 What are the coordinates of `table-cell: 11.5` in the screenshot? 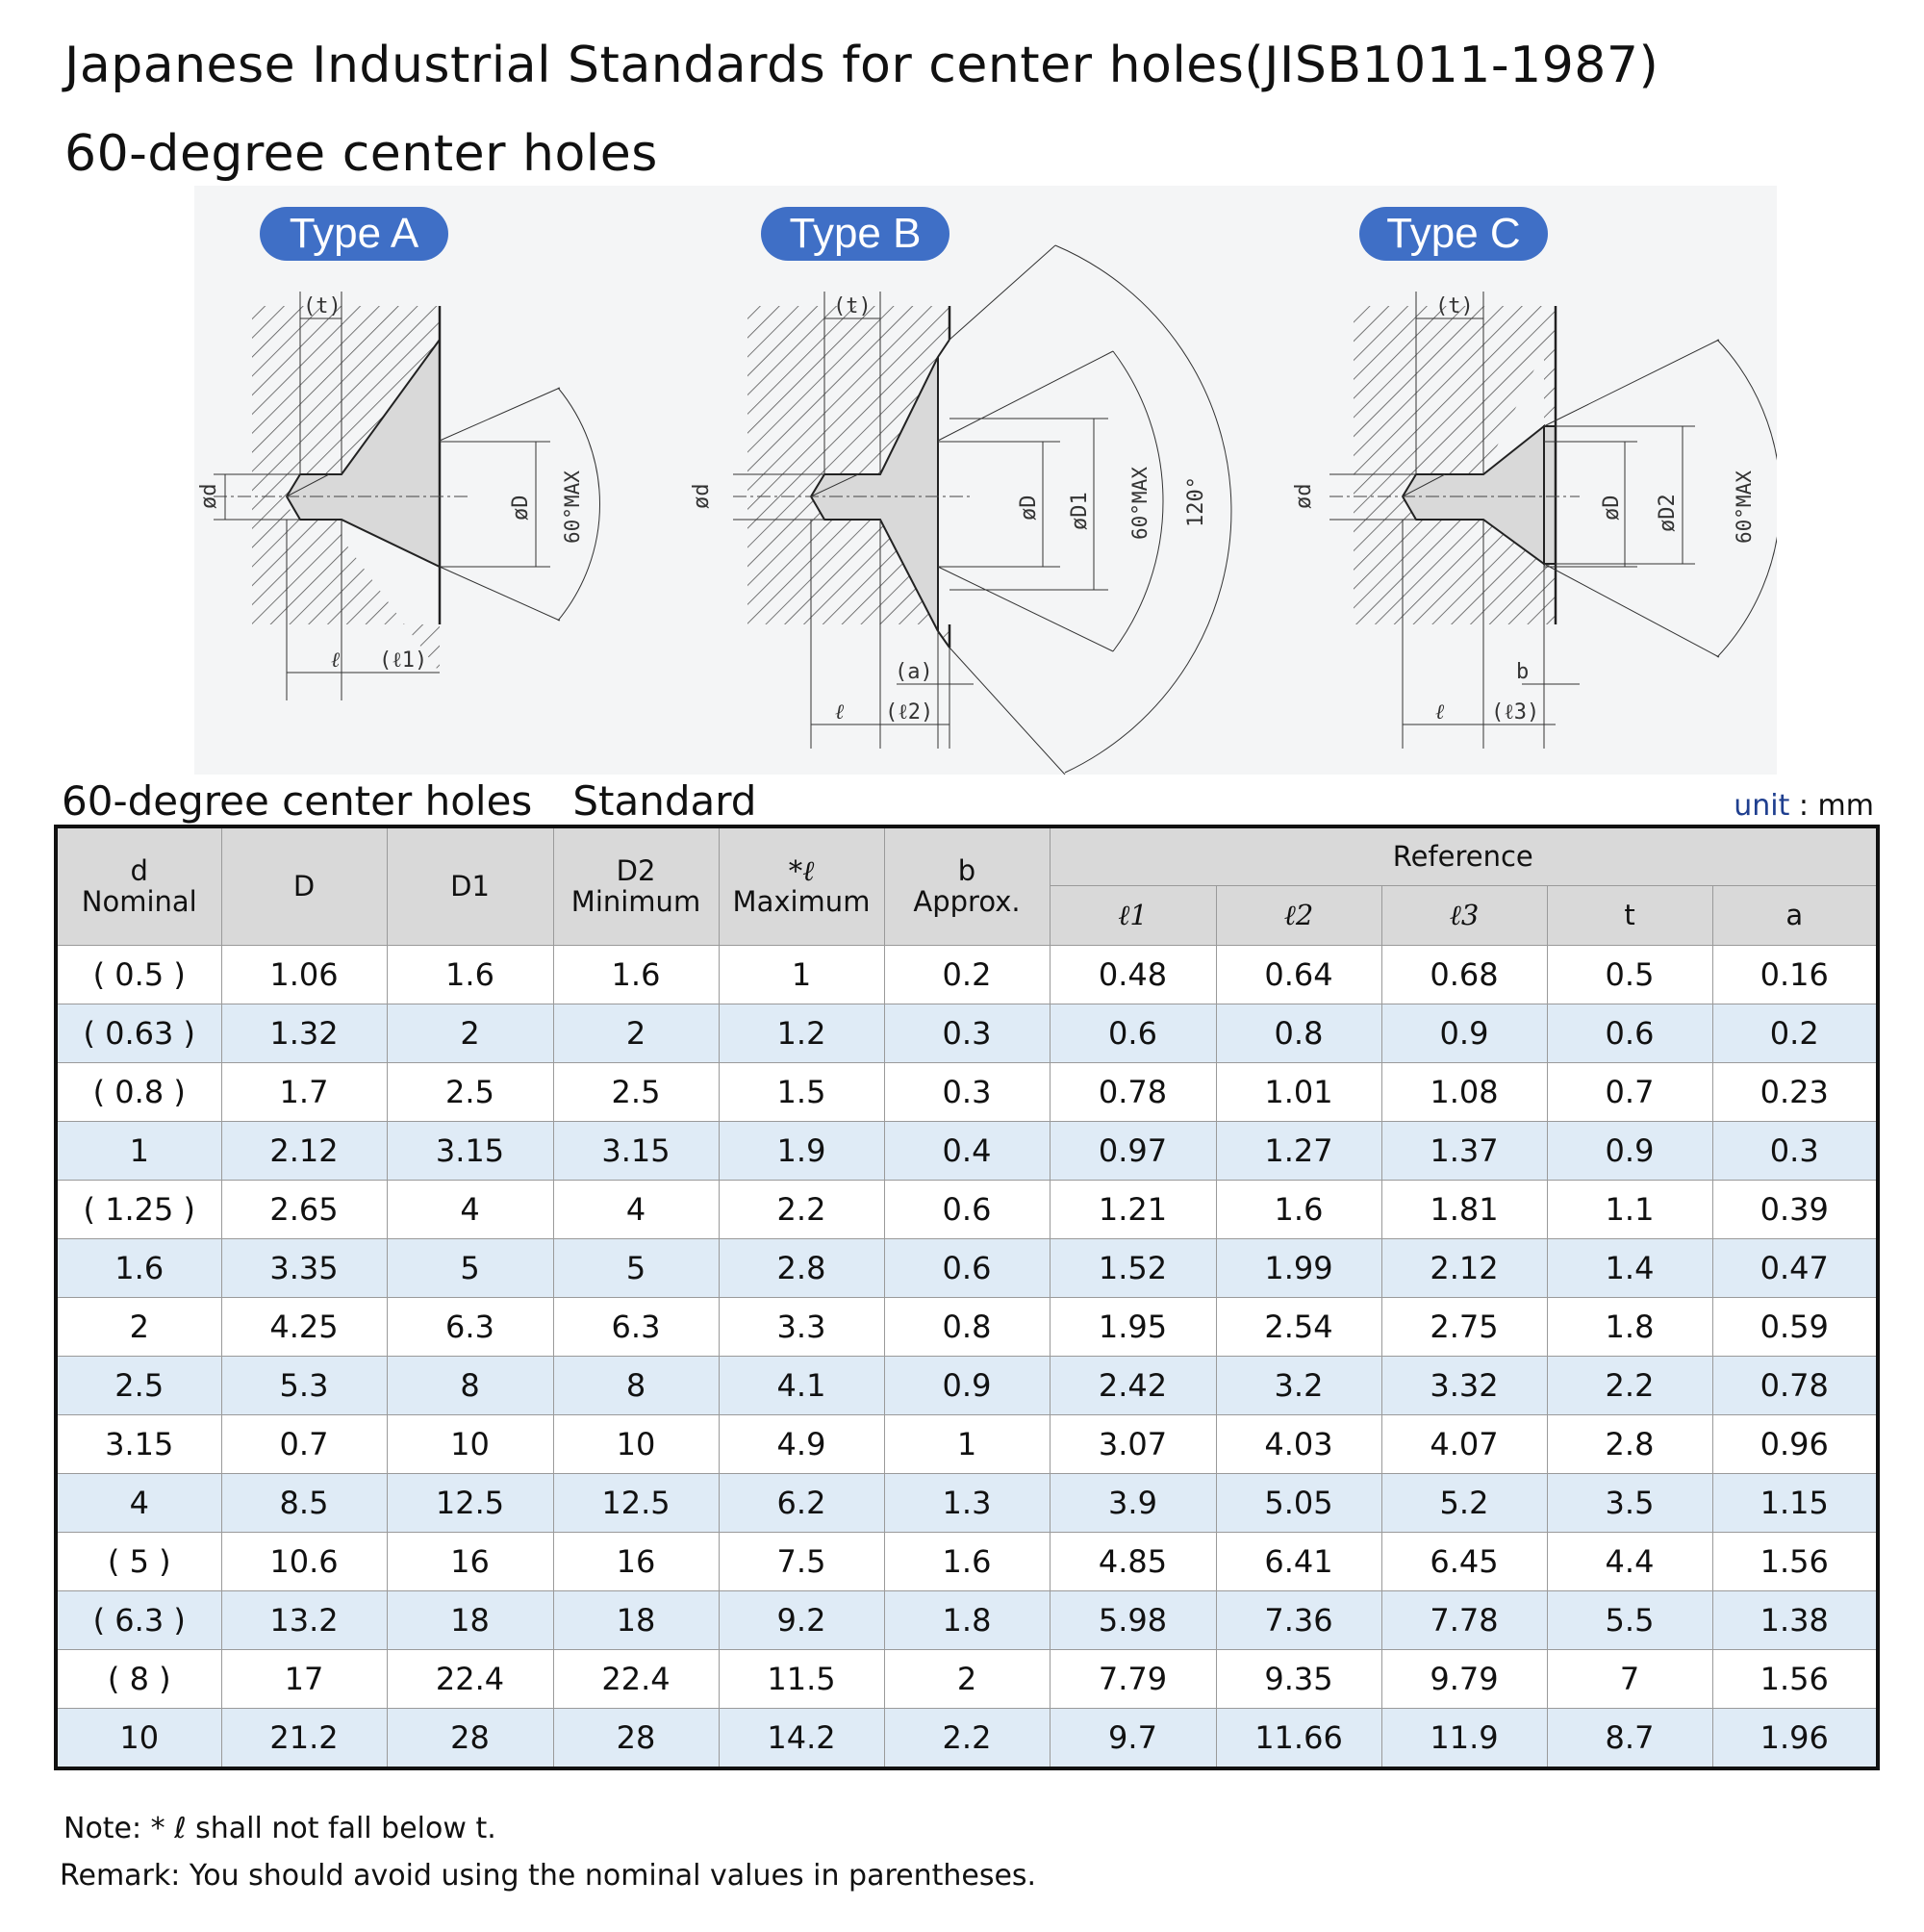 It's located at (801, 1678).